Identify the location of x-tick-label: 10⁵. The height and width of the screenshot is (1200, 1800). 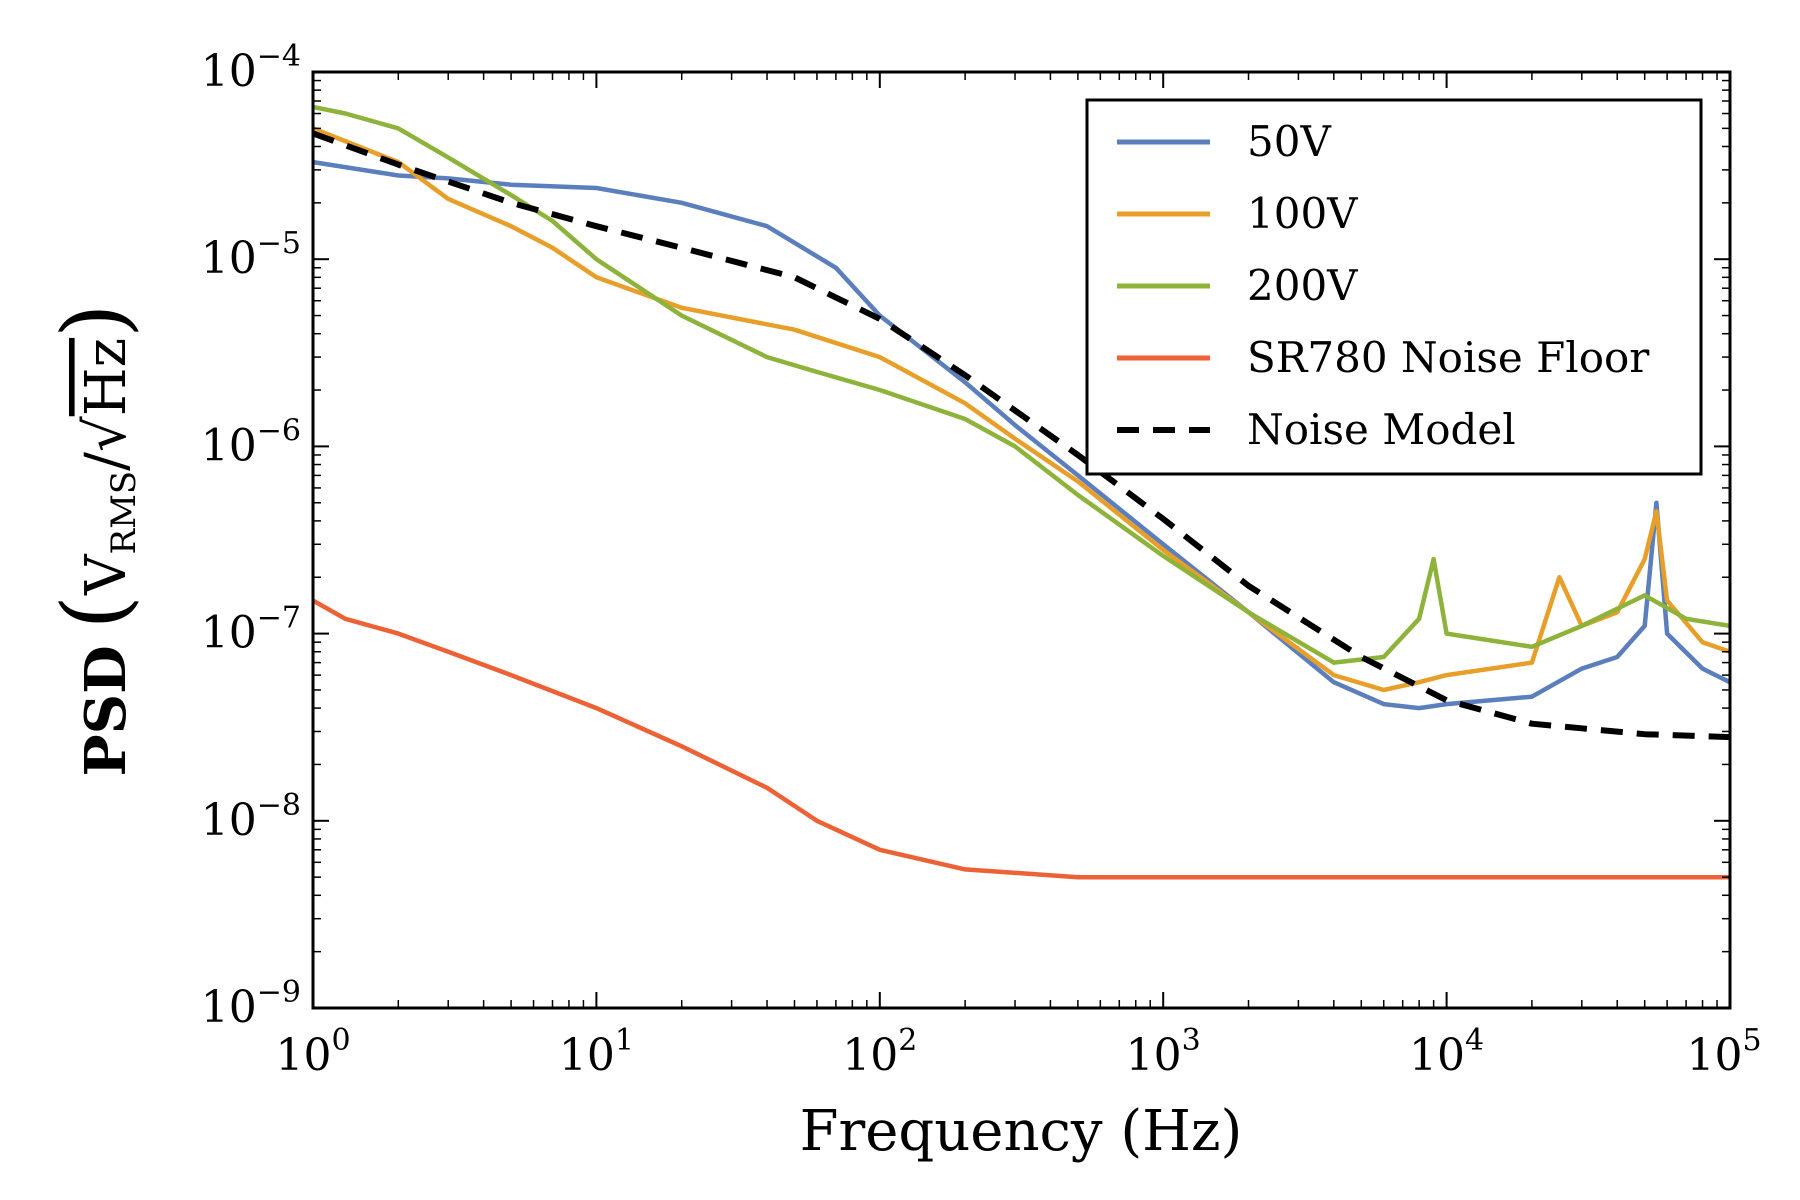
(1723, 1052).